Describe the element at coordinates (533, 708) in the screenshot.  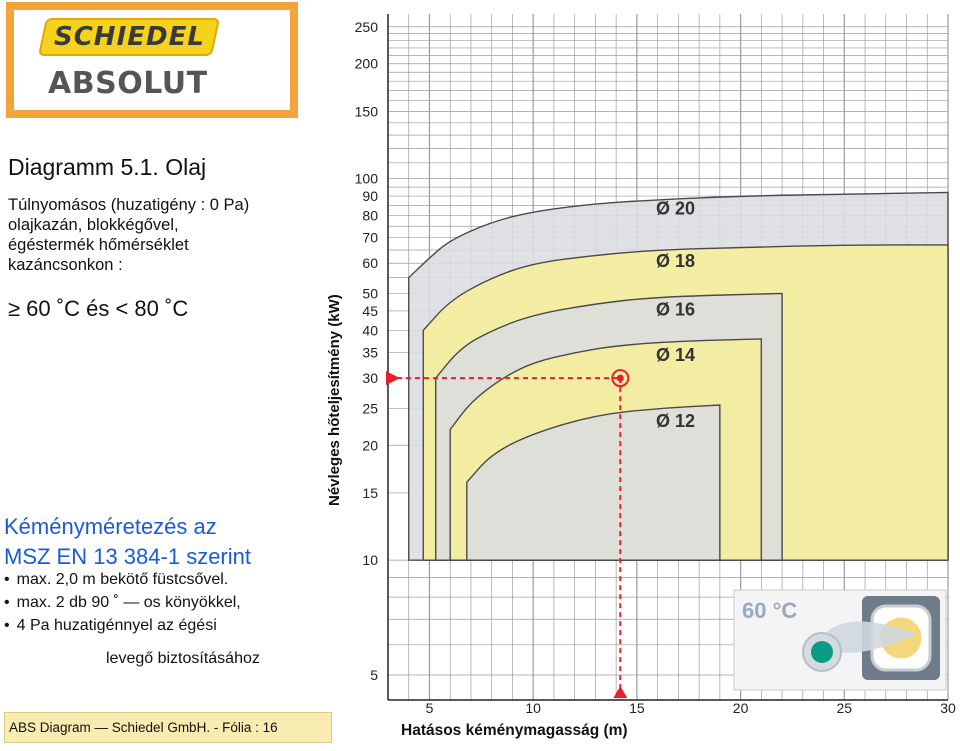
I see `x-tick-label: 10` at that location.